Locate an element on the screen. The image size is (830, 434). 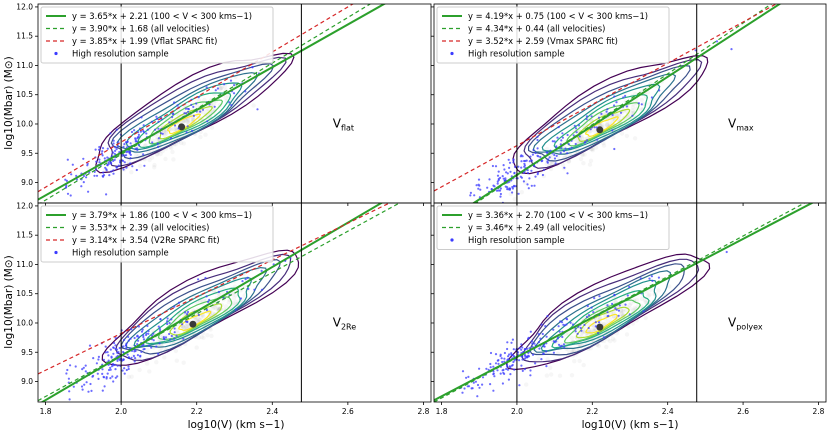
x-tick-label: 2.6 is located at coordinates (348, 411).